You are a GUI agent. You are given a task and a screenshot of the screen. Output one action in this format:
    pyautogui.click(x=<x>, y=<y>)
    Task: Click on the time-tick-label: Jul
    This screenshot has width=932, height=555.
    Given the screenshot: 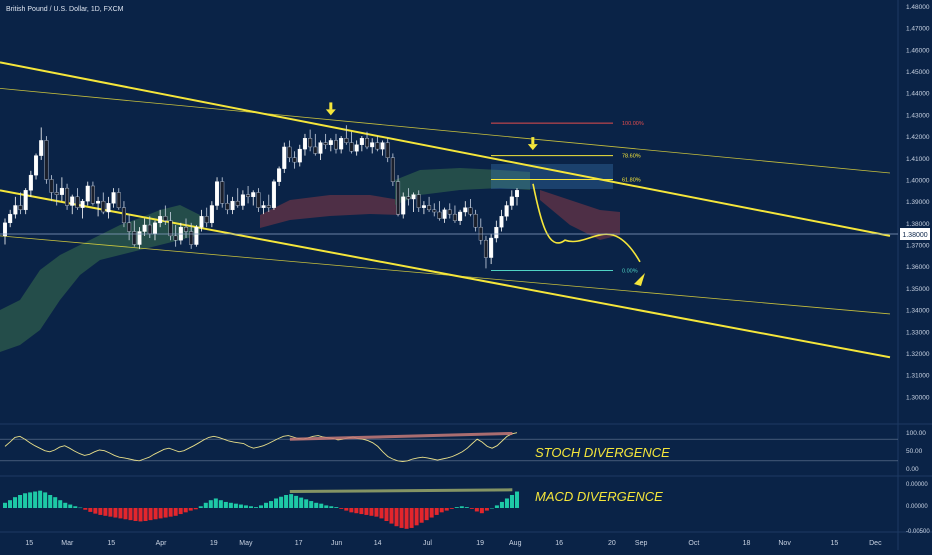 What is the action you would take?
    pyautogui.click(x=427, y=543)
    